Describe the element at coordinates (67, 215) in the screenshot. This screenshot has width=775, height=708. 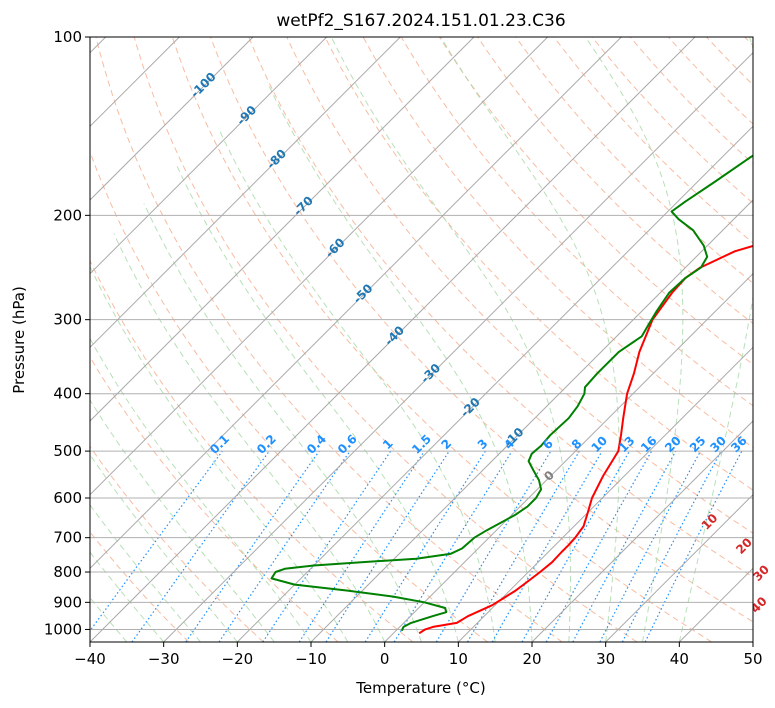
I see `y-tick-label: 200` at that location.